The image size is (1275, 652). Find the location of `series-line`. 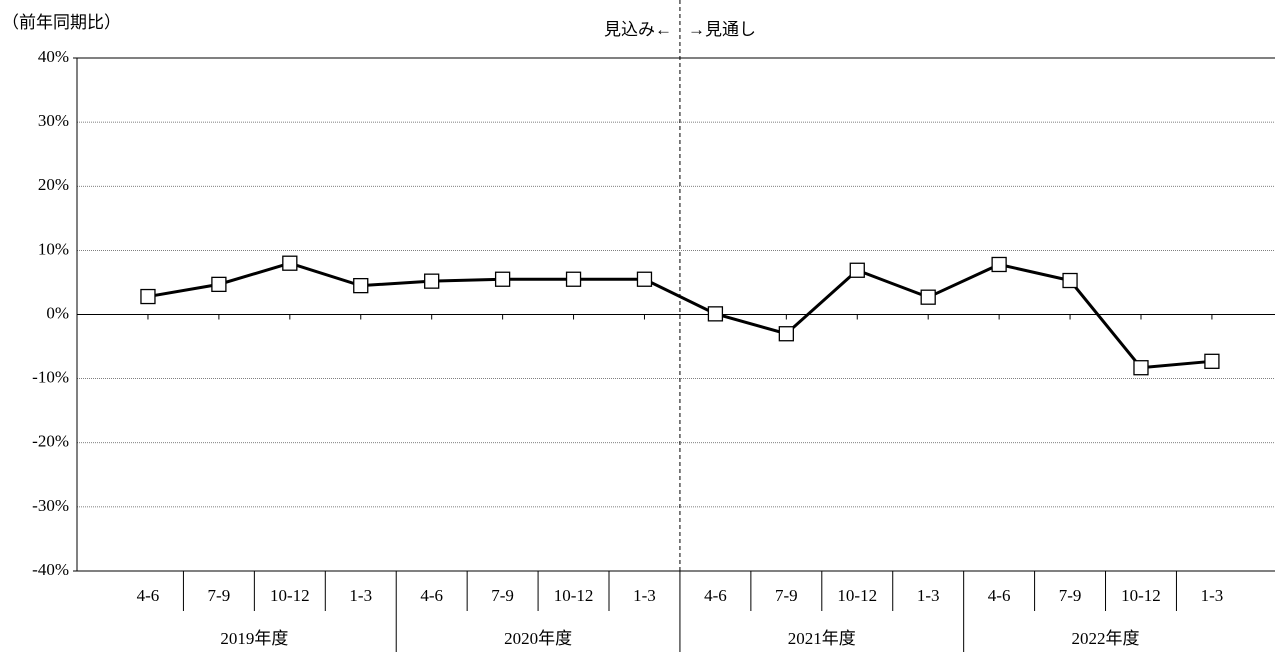

series-line is located at coordinates (680, 315).